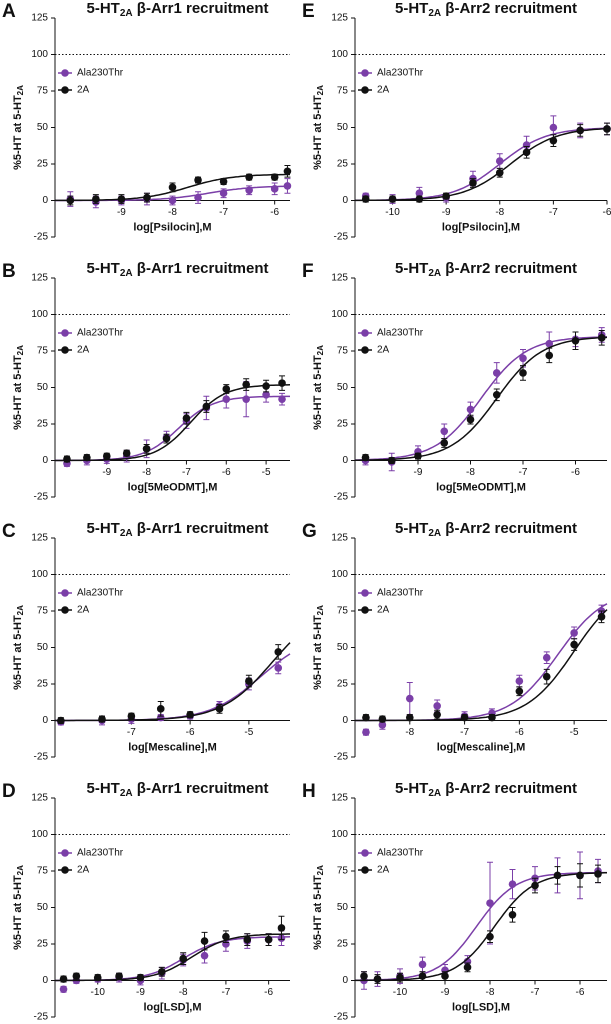  Describe the element at coordinates (481, 747) in the screenshot. I see `x-axis-label: log[Mescaline],M` at that location.